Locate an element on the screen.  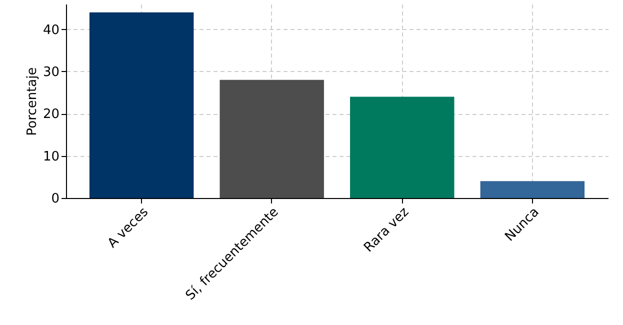
y-tick-label: 10 is located at coordinates (51, 156).